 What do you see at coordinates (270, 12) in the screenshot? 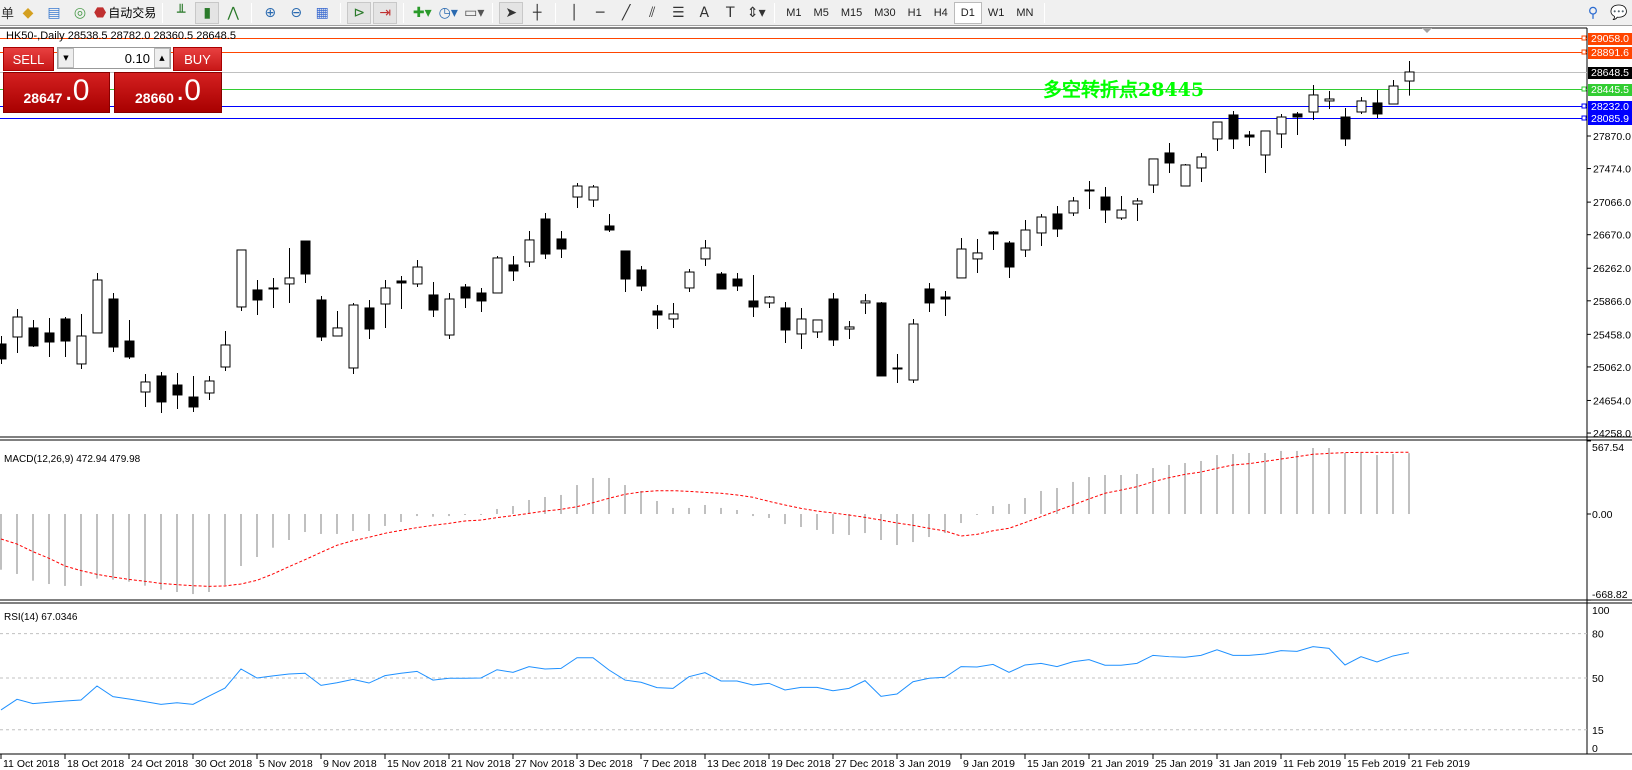
I see `zoom-in-icon: ⊕` at bounding box center [270, 12].